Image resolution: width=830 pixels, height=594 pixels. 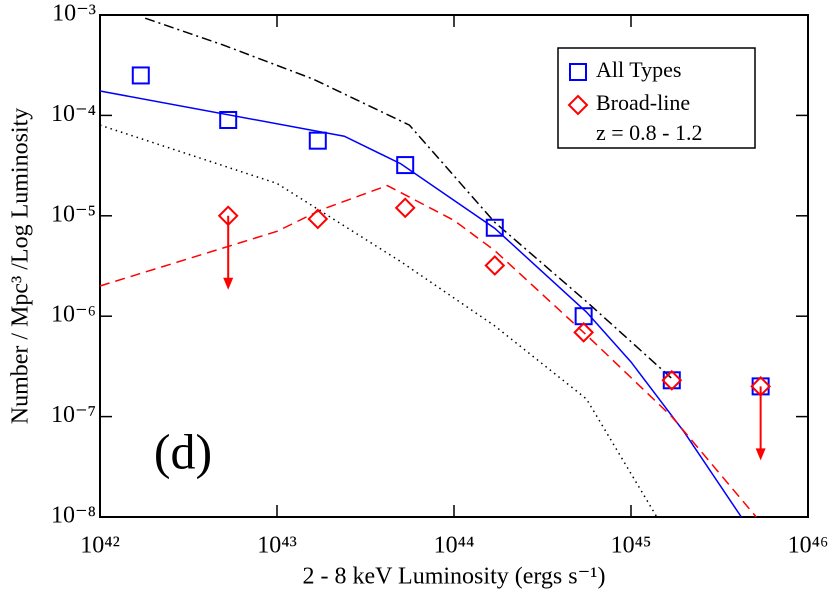 What do you see at coordinates (638, 69) in the screenshot?
I see `legend-label: All Types` at bounding box center [638, 69].